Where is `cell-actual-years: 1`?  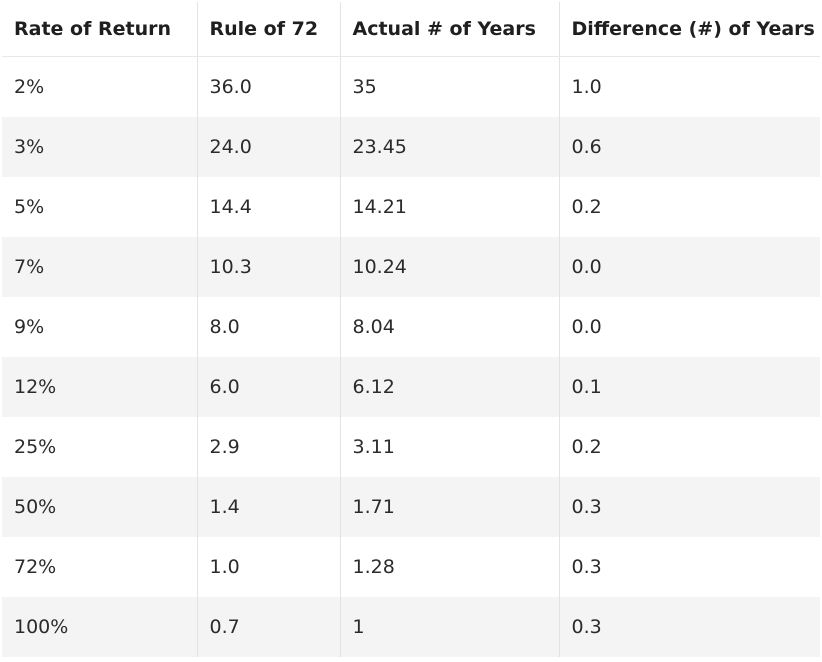
cell-actual-years: 1 is located at coordinates (450, 627).